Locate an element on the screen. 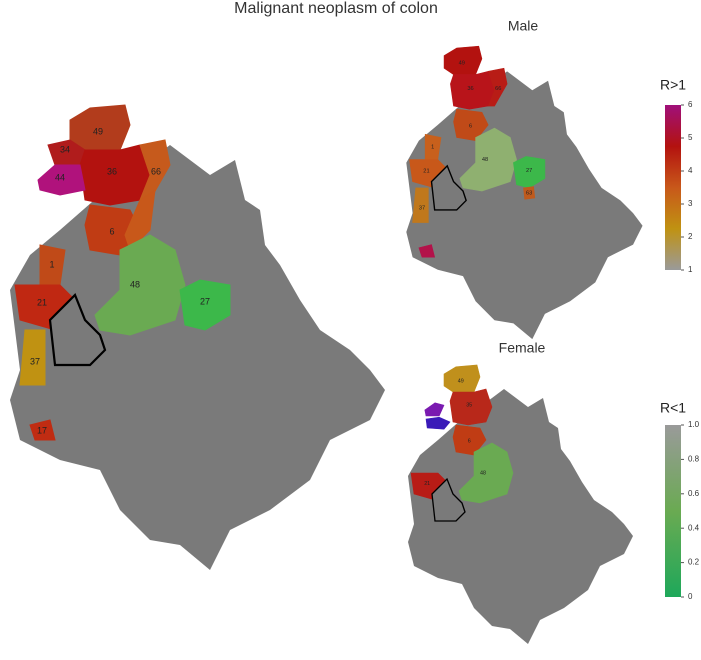  tick-label: 0.8 is located at coordinates (694, 459).